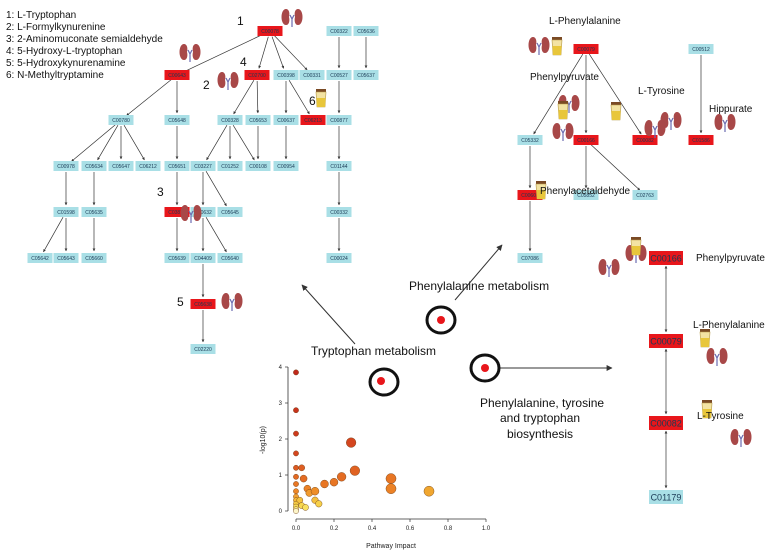  I want to click on edge-t10-t20, so click(134, 142).